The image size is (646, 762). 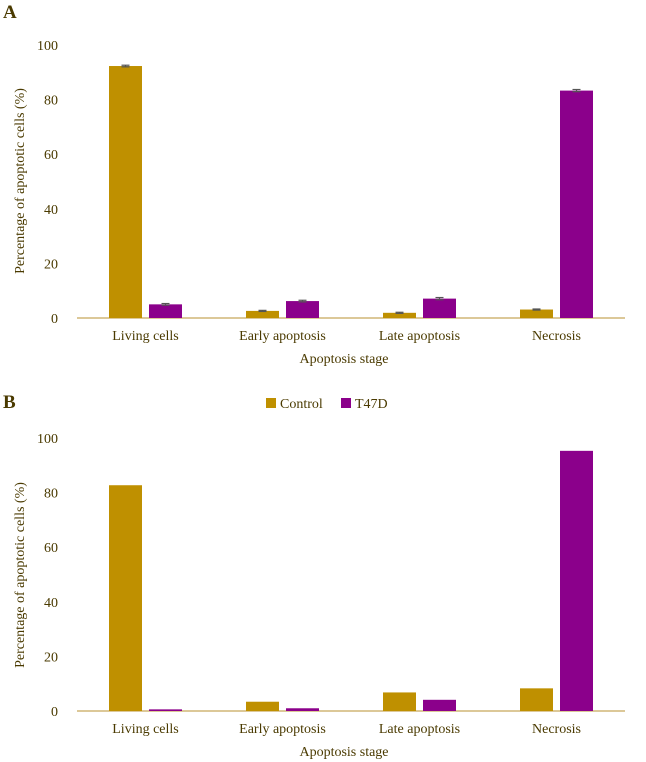 What do you see at coordinates (343, 359) in the screenshot?
I see `panel-a-x-axis-title: Apoptosis stage` at bounding box center [343, 359].